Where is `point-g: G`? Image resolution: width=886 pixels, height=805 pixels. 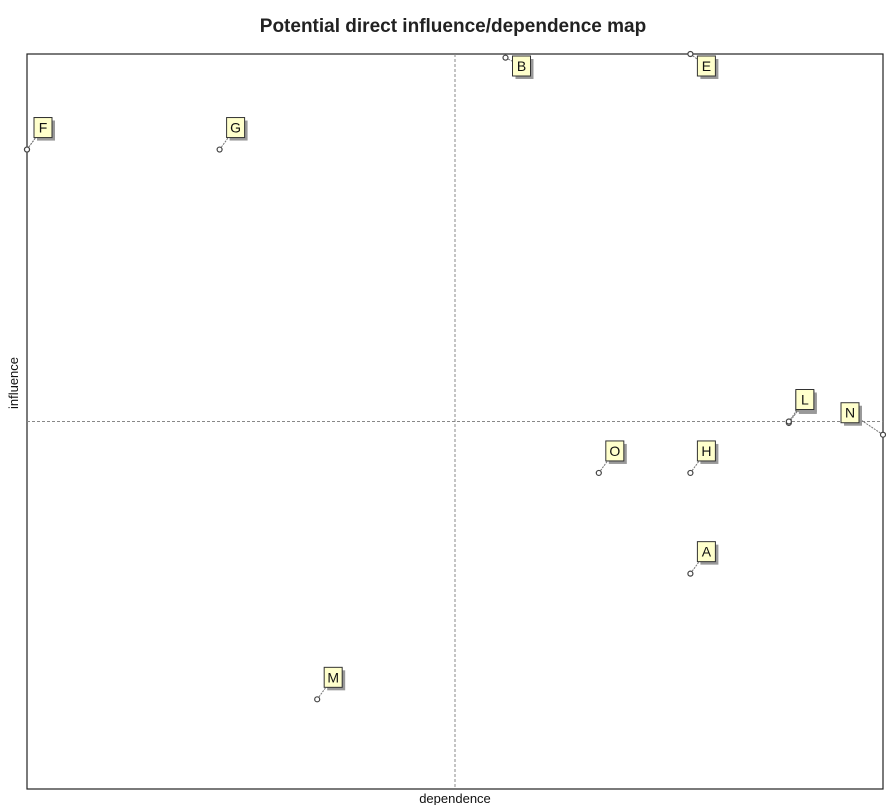
point-g: G is located at coordinates (232, 135).